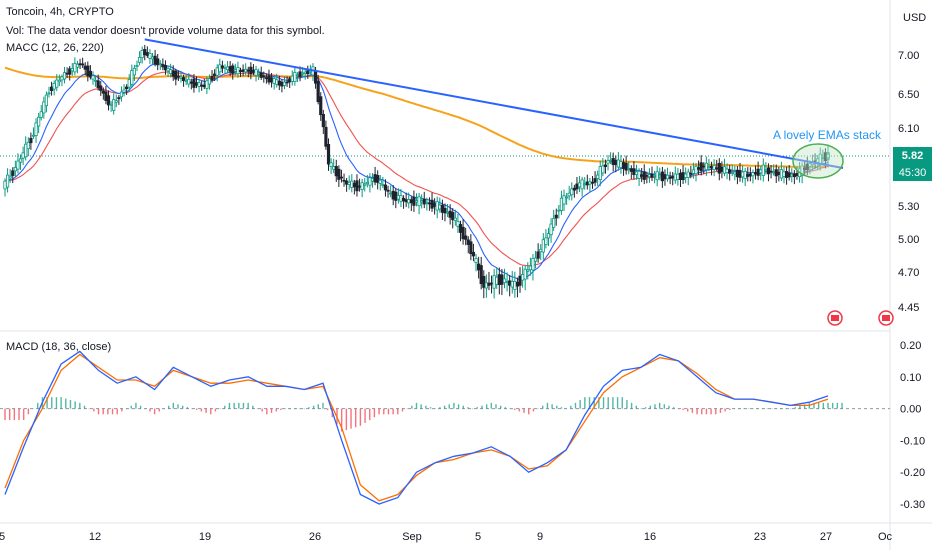 The image size is (932, 555). I want to click on price-tick-label: 4.45, so click(908, 308).